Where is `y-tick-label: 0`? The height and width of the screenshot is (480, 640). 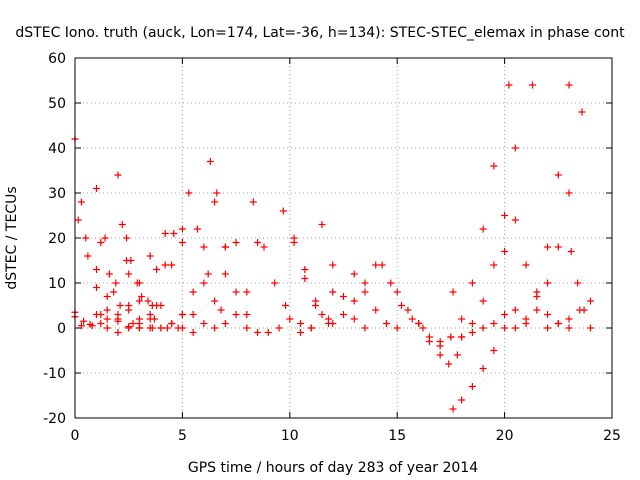
y-tick-label: 0 is located at coordinates (61, 329).